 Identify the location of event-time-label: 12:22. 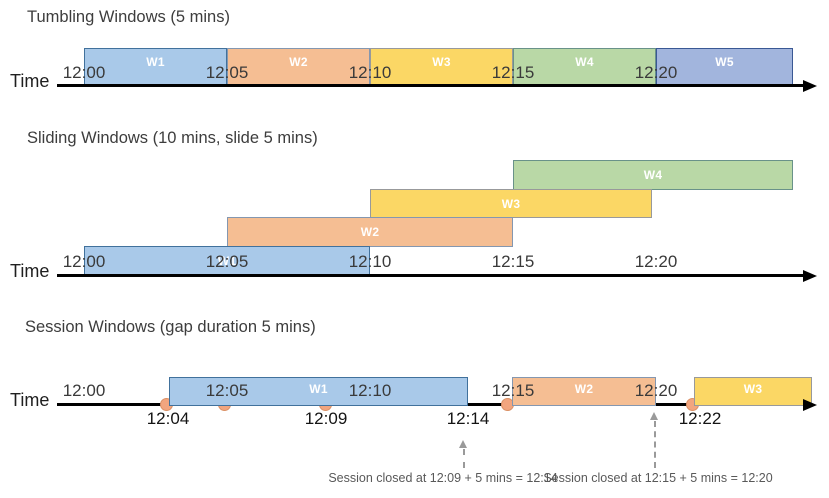
(700, 418).